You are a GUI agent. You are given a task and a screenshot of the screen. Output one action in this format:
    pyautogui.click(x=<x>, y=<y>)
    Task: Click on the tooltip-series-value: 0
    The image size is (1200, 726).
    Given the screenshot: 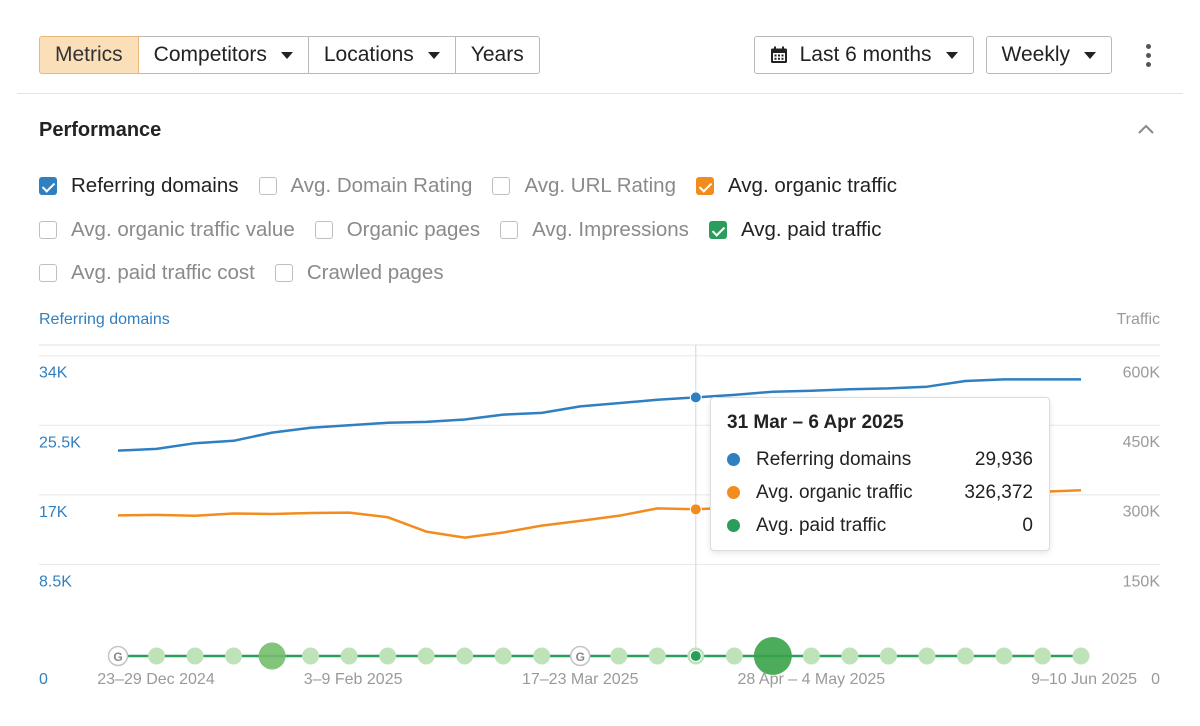 What is the action you would take?
    pyautogui.click(x=1027, y=525)
    